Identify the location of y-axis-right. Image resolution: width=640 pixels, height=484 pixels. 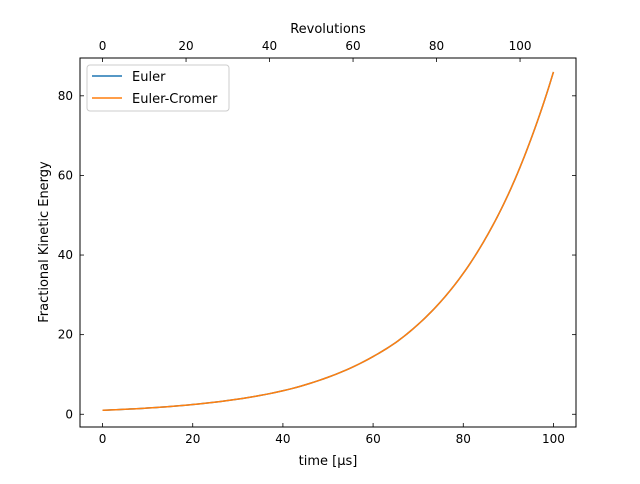
(574, 255).